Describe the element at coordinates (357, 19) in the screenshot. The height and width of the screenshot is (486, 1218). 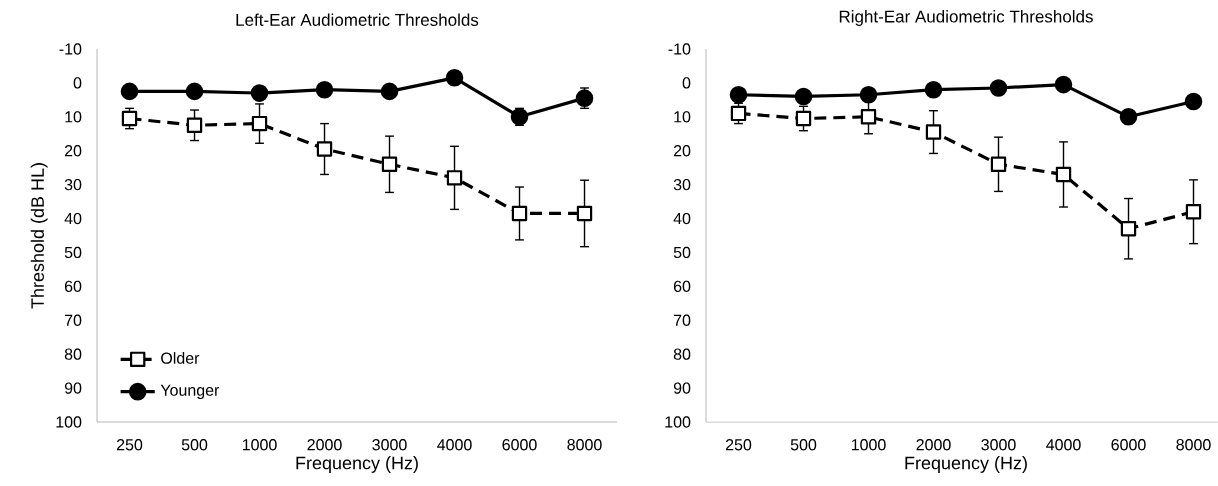
I see `chart-title: Left-Ear Audiometric Thresholds` at that location.